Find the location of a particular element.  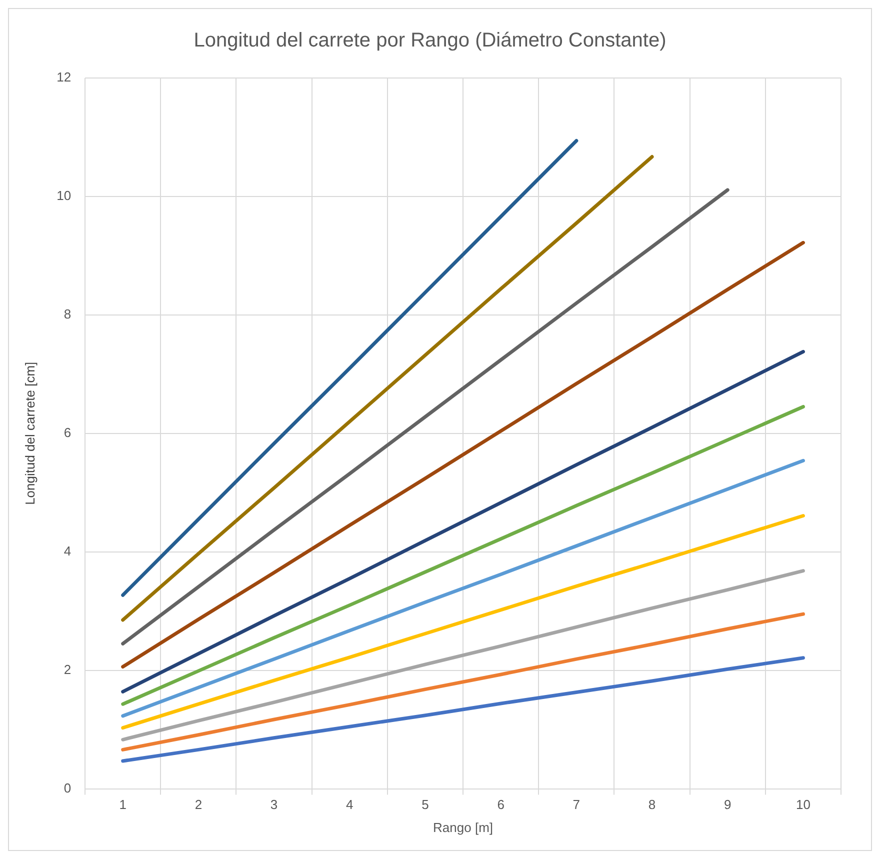

x-tick-label: 2 is located at coordinates (198, 804).